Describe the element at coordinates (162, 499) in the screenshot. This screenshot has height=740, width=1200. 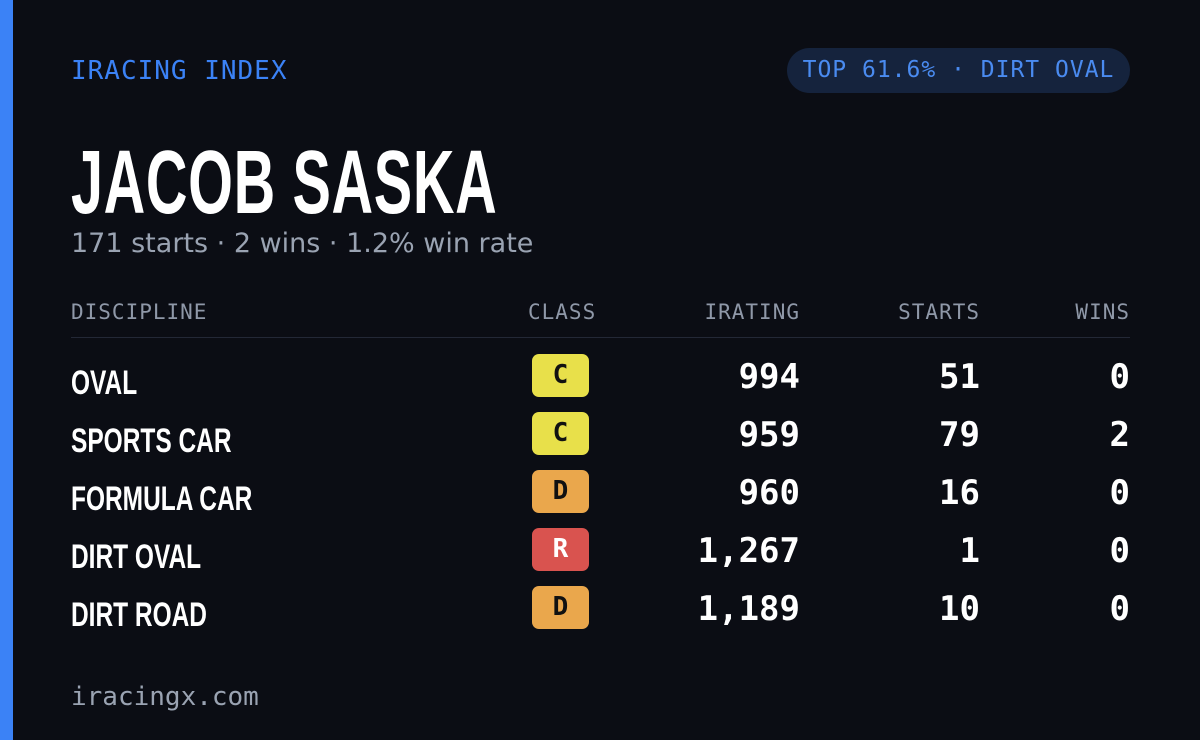
I see `discipline: FORMULA CAR` at that location.